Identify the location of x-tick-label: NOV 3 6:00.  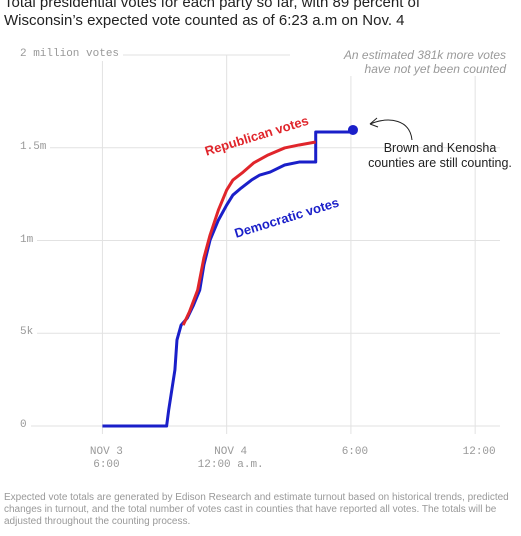
(106, 458).